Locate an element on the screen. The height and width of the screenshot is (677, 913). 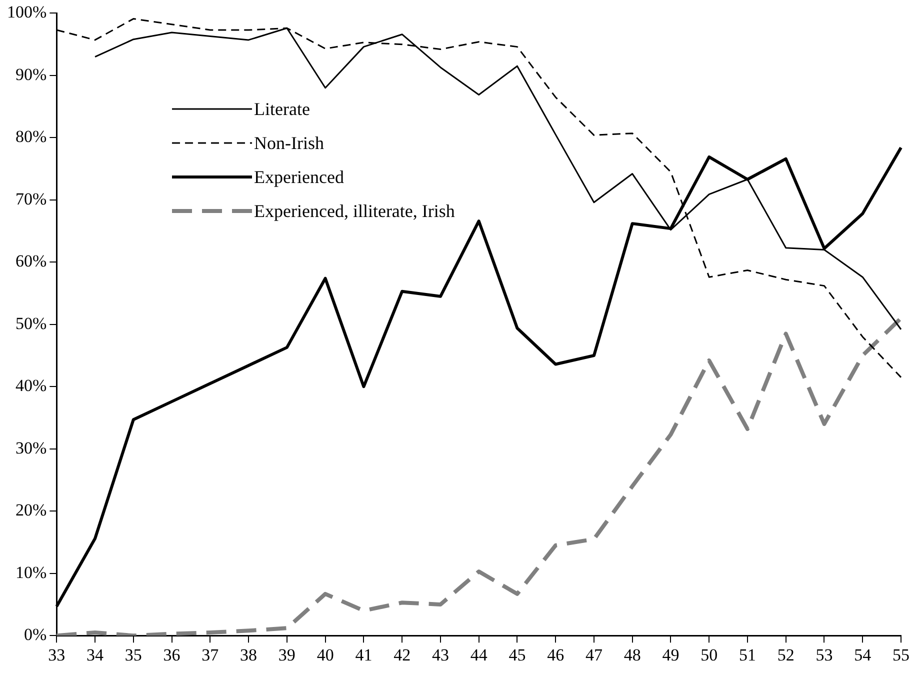
y-tick-label: 100% is located at coordinates (26, 12).